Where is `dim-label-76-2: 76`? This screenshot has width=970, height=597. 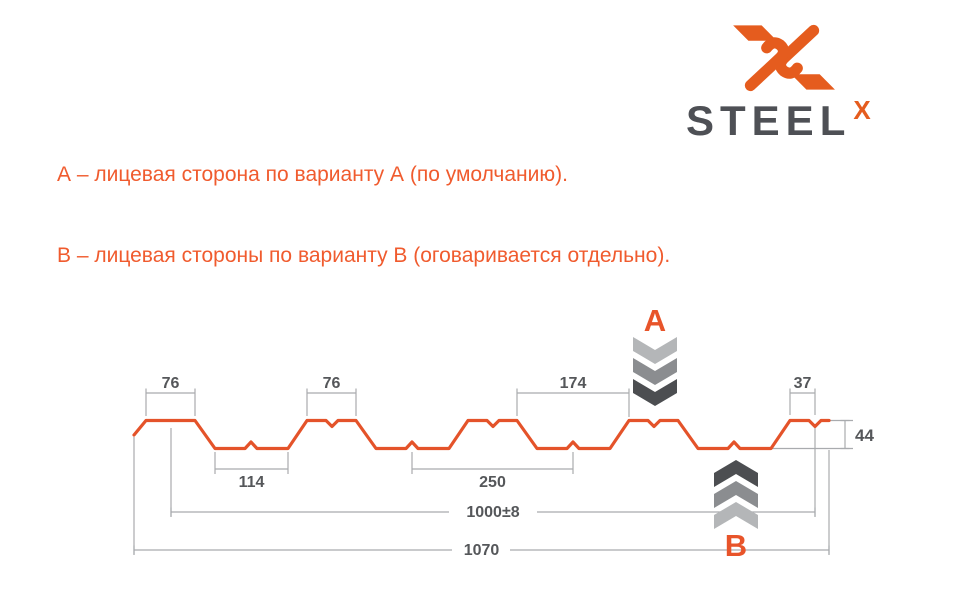 dim-label-76-2: 76 is located at coordinates (332, 383).